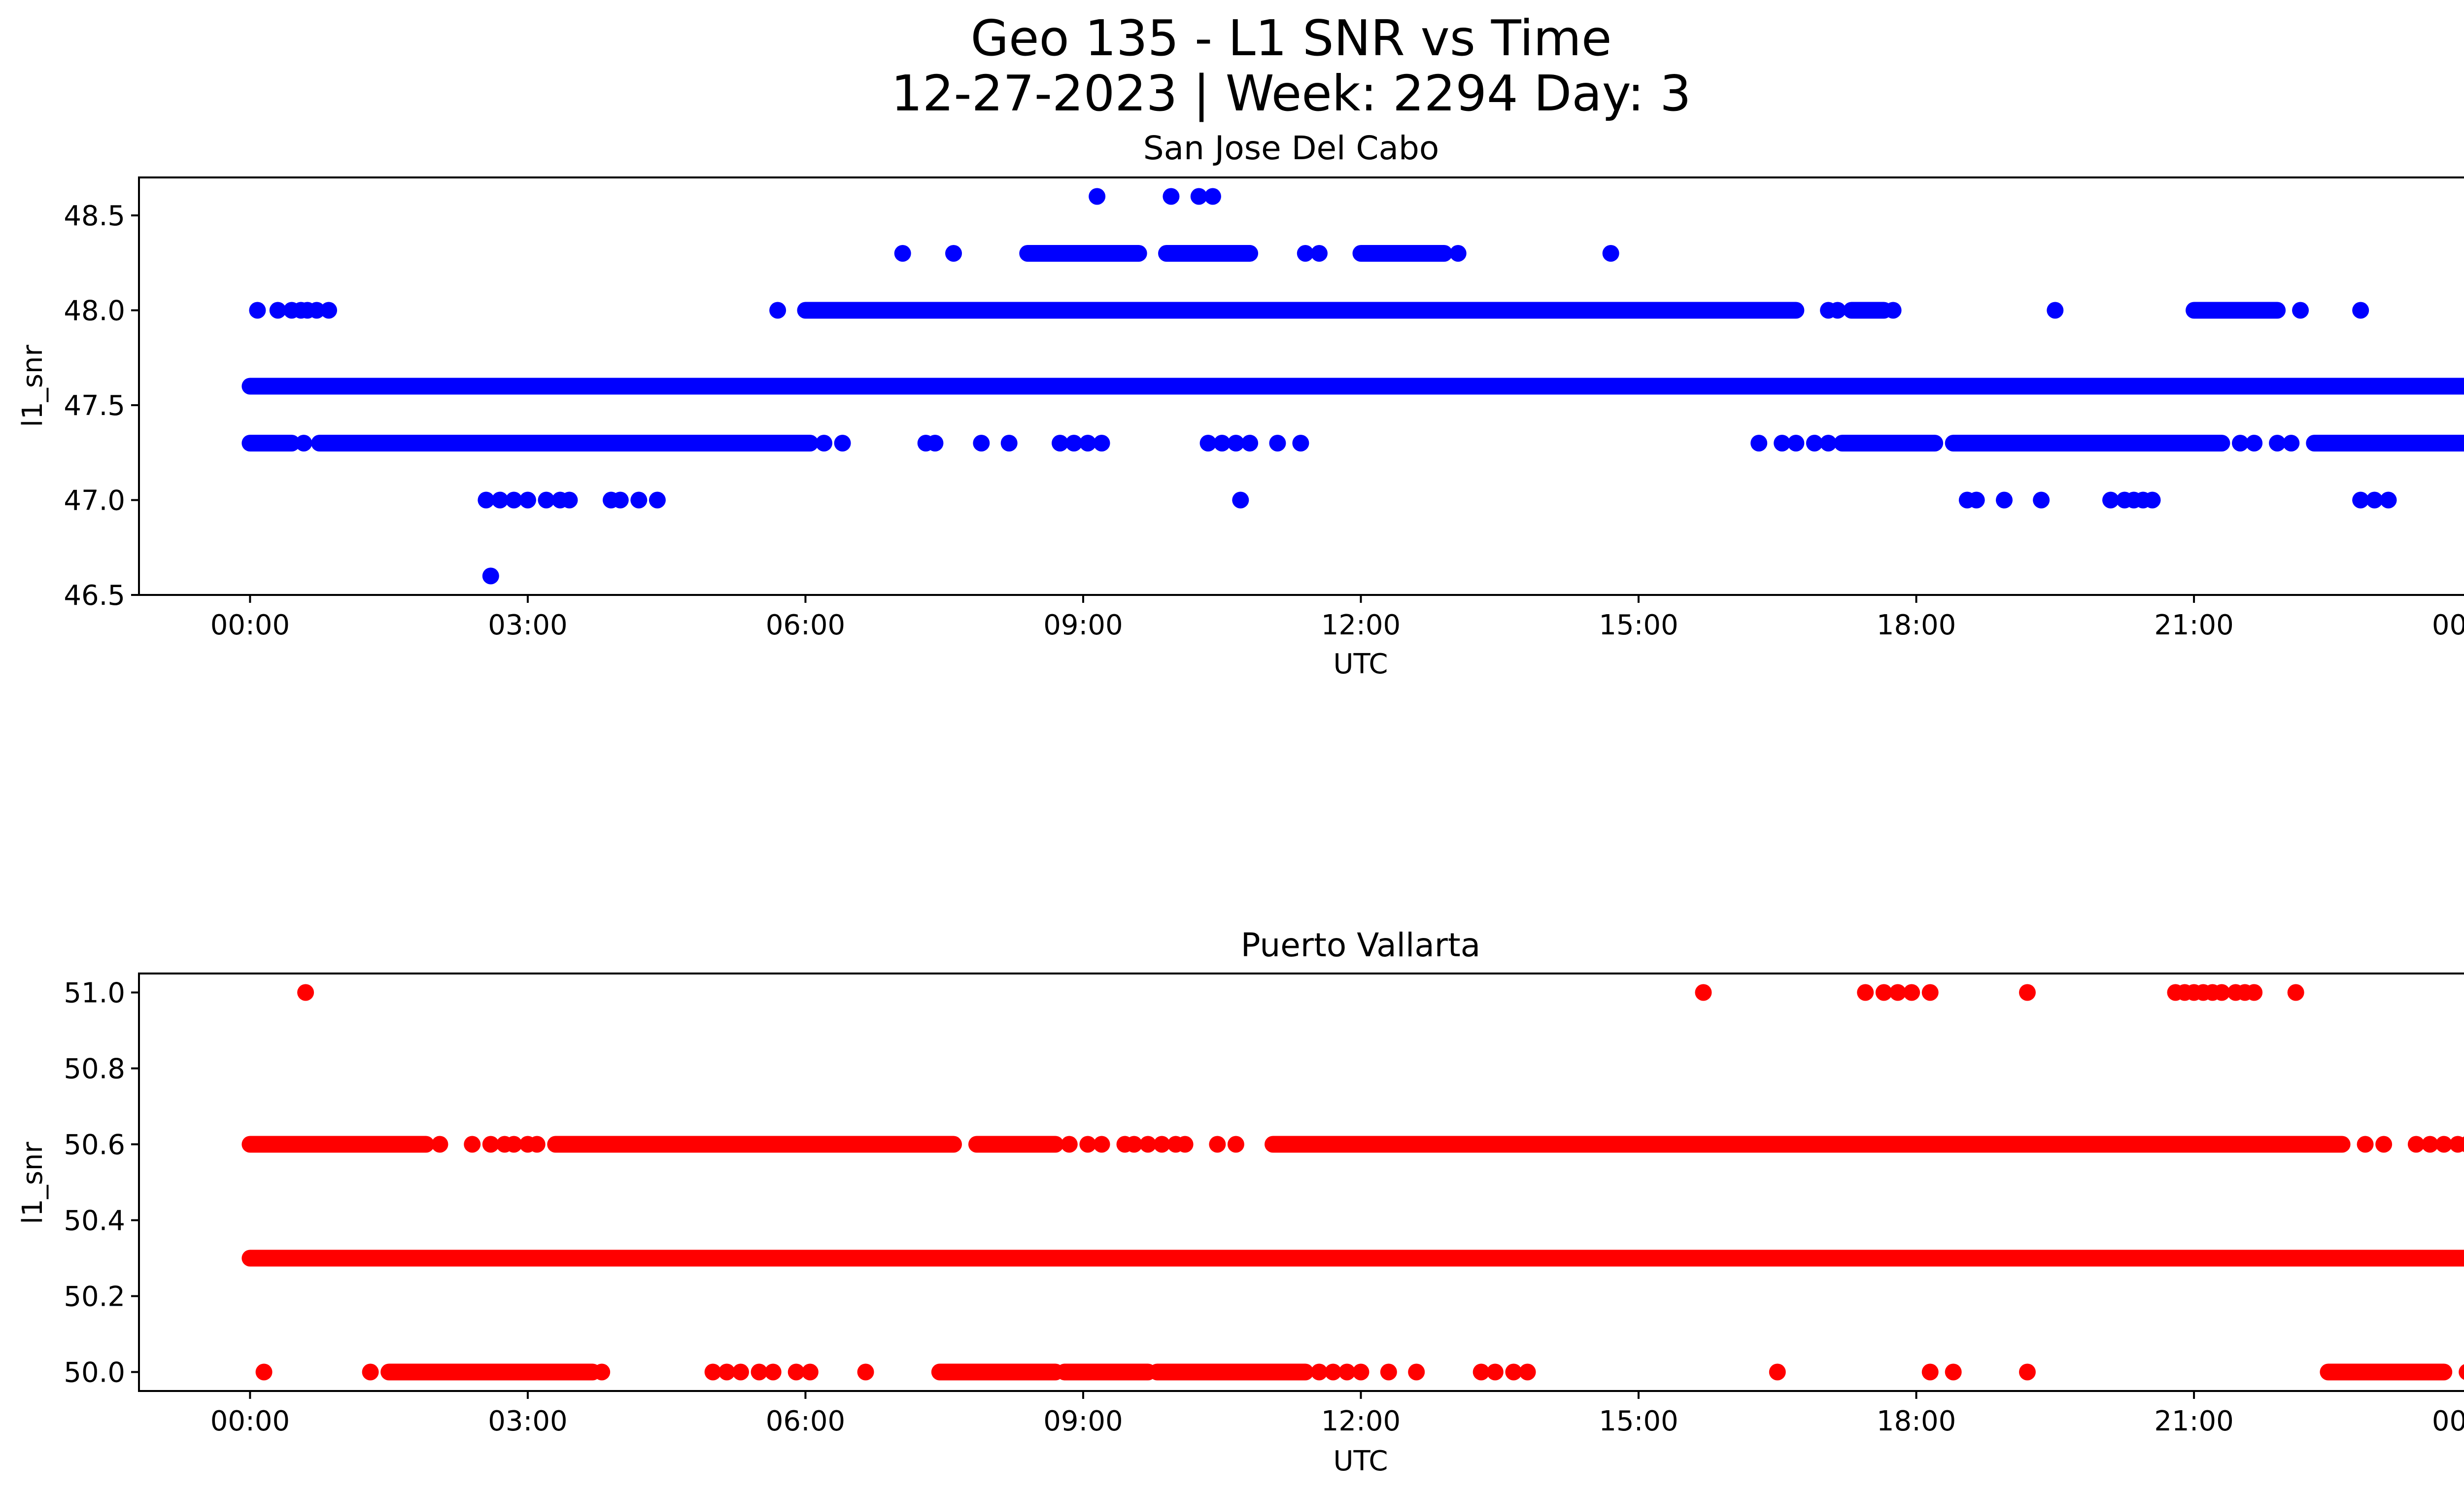 This screenshot has height=1495, width=2464. I want to click on y-tick-label: 48.5, so click(94, 216).